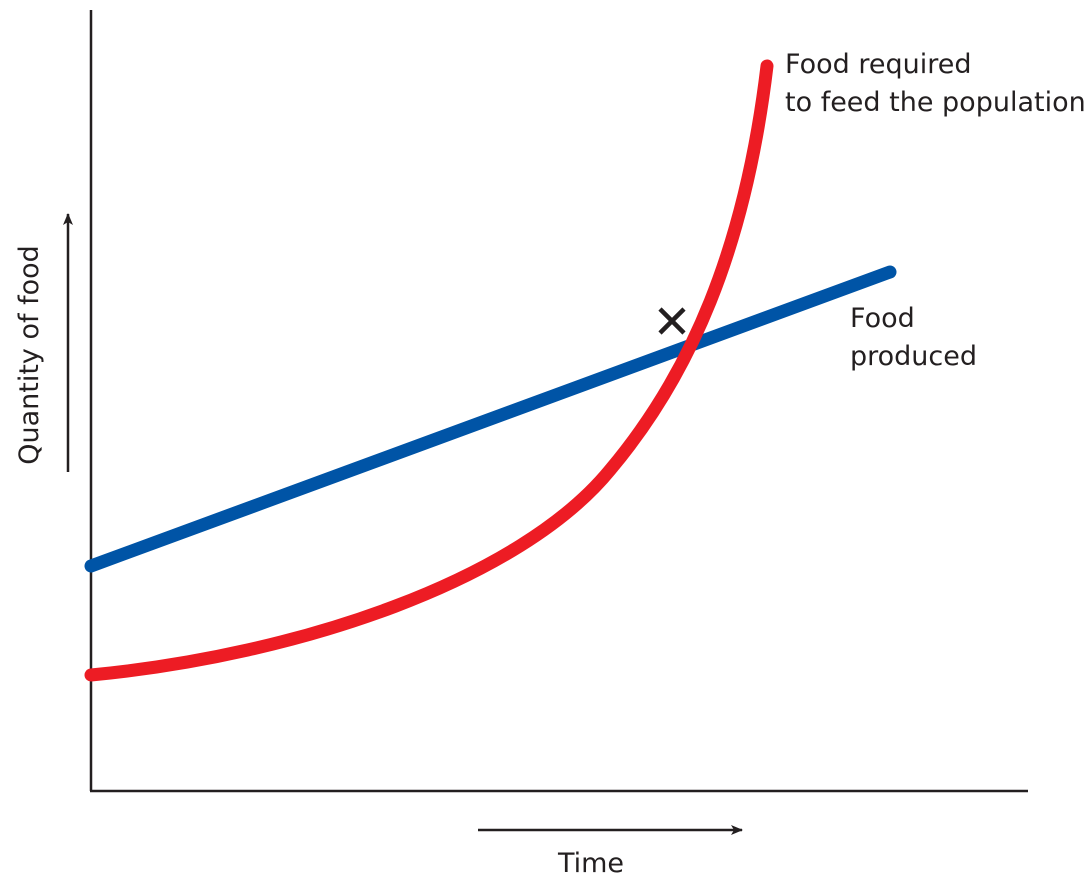  What do you see at coordinates (590, 862) in the screenshot?
I see `x-axis-label: Time` at bounding box center [590, 862].